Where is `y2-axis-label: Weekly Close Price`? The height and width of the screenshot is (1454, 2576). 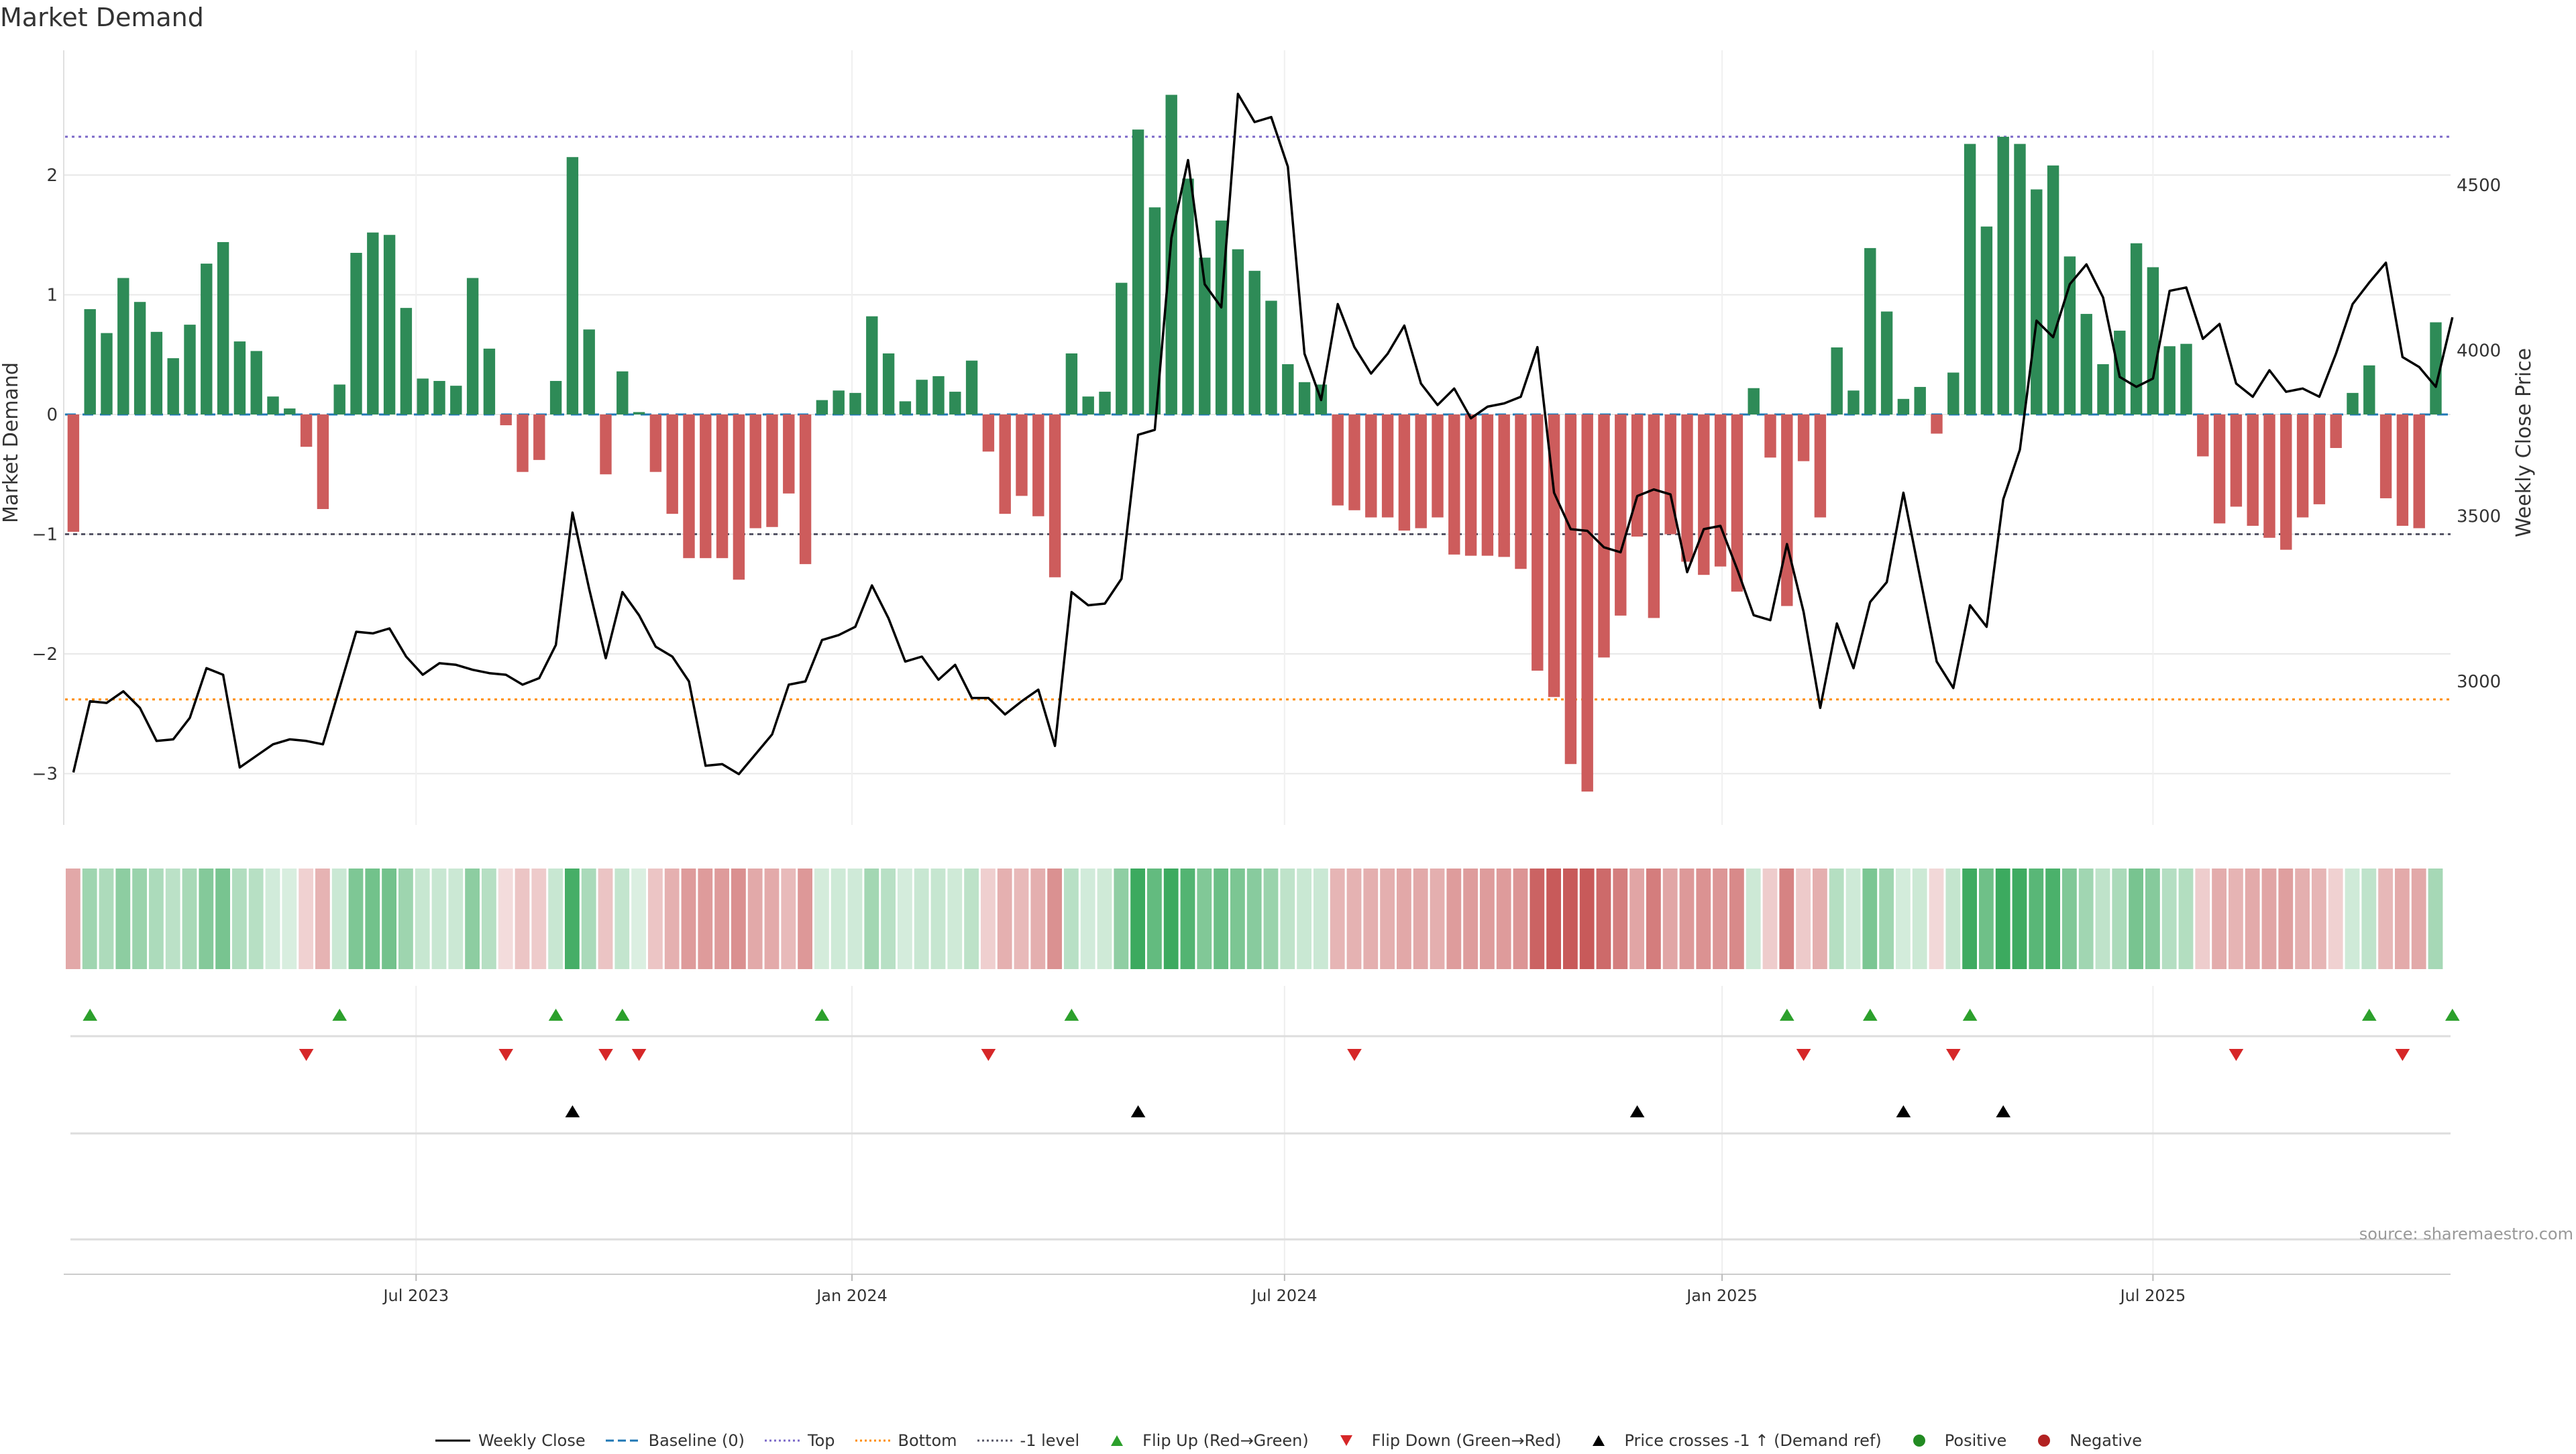
y2-axis-label: Weekly Close Price is located at coordinates (2524, 442).